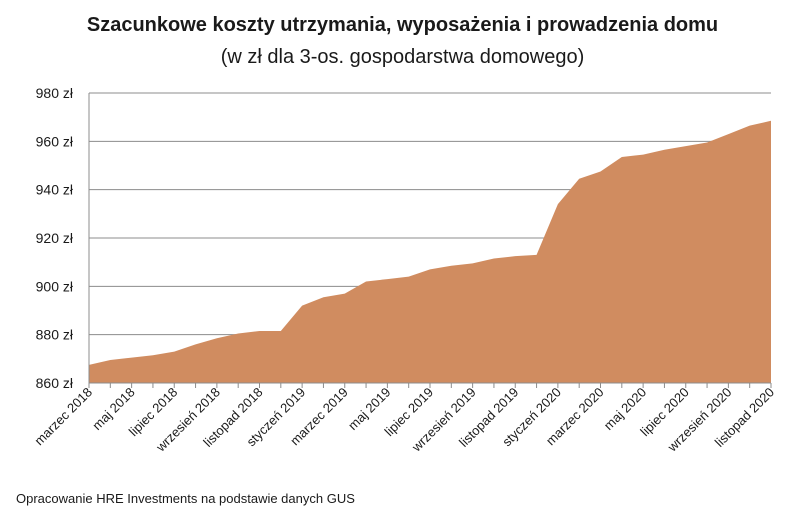 The width and height of the screenshot is (805, 520). What do you see at coordinates (63, 417) in the screenshot?
I see `x-tick-label: marzec 2018` at bounding box center [63, 417].